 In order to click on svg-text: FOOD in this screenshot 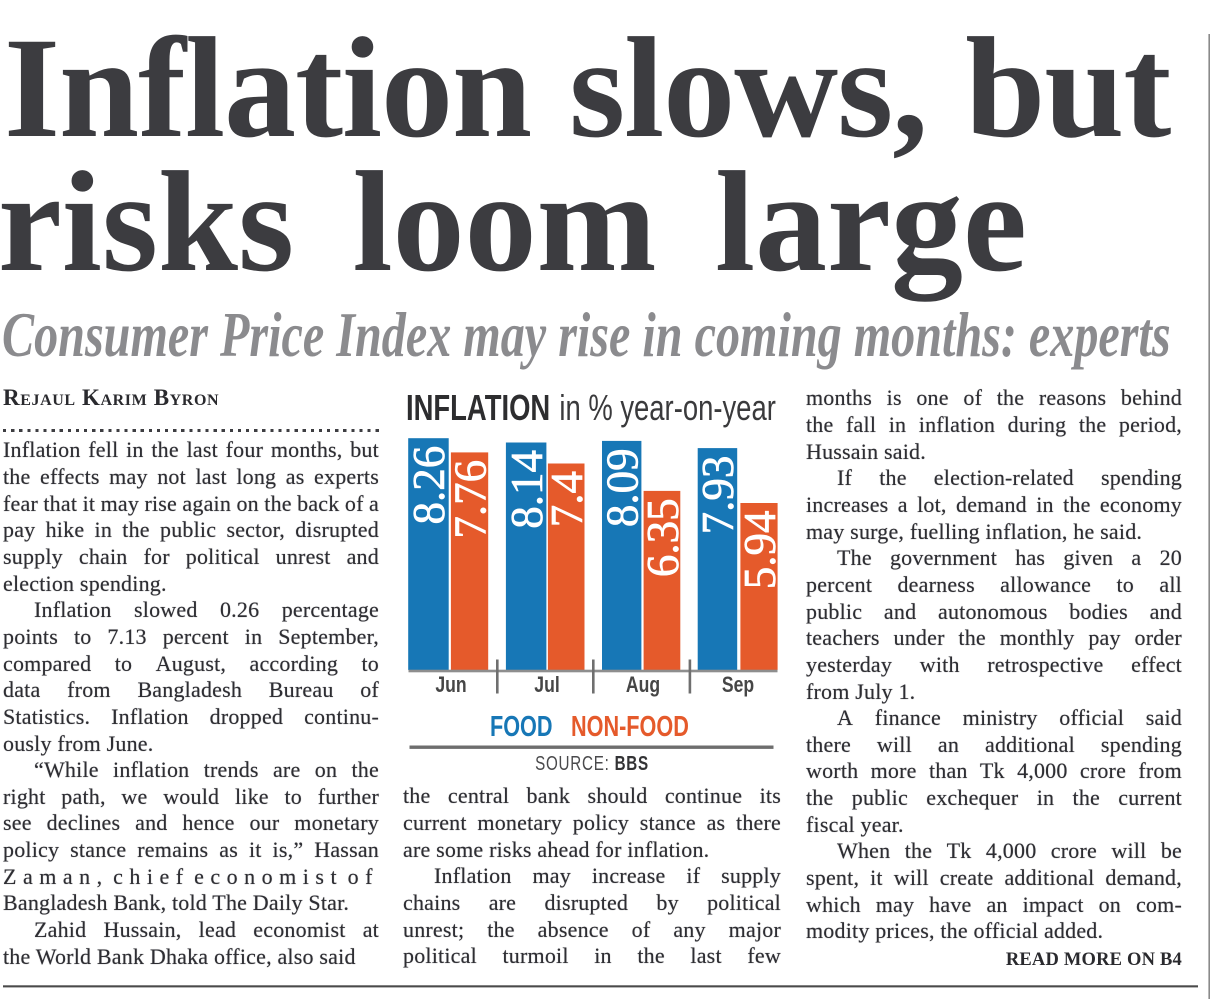, I will do `click(521, 727)`.